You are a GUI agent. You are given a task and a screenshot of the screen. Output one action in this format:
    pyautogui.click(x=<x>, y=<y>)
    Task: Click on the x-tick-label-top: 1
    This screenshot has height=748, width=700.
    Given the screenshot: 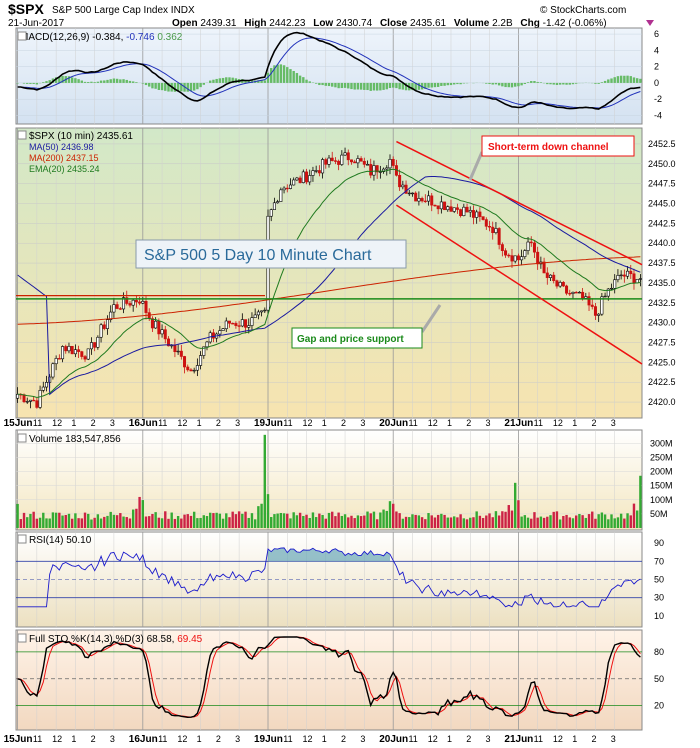 What is the action you would take?
    pyautogui.click(x=574, y=423)
    